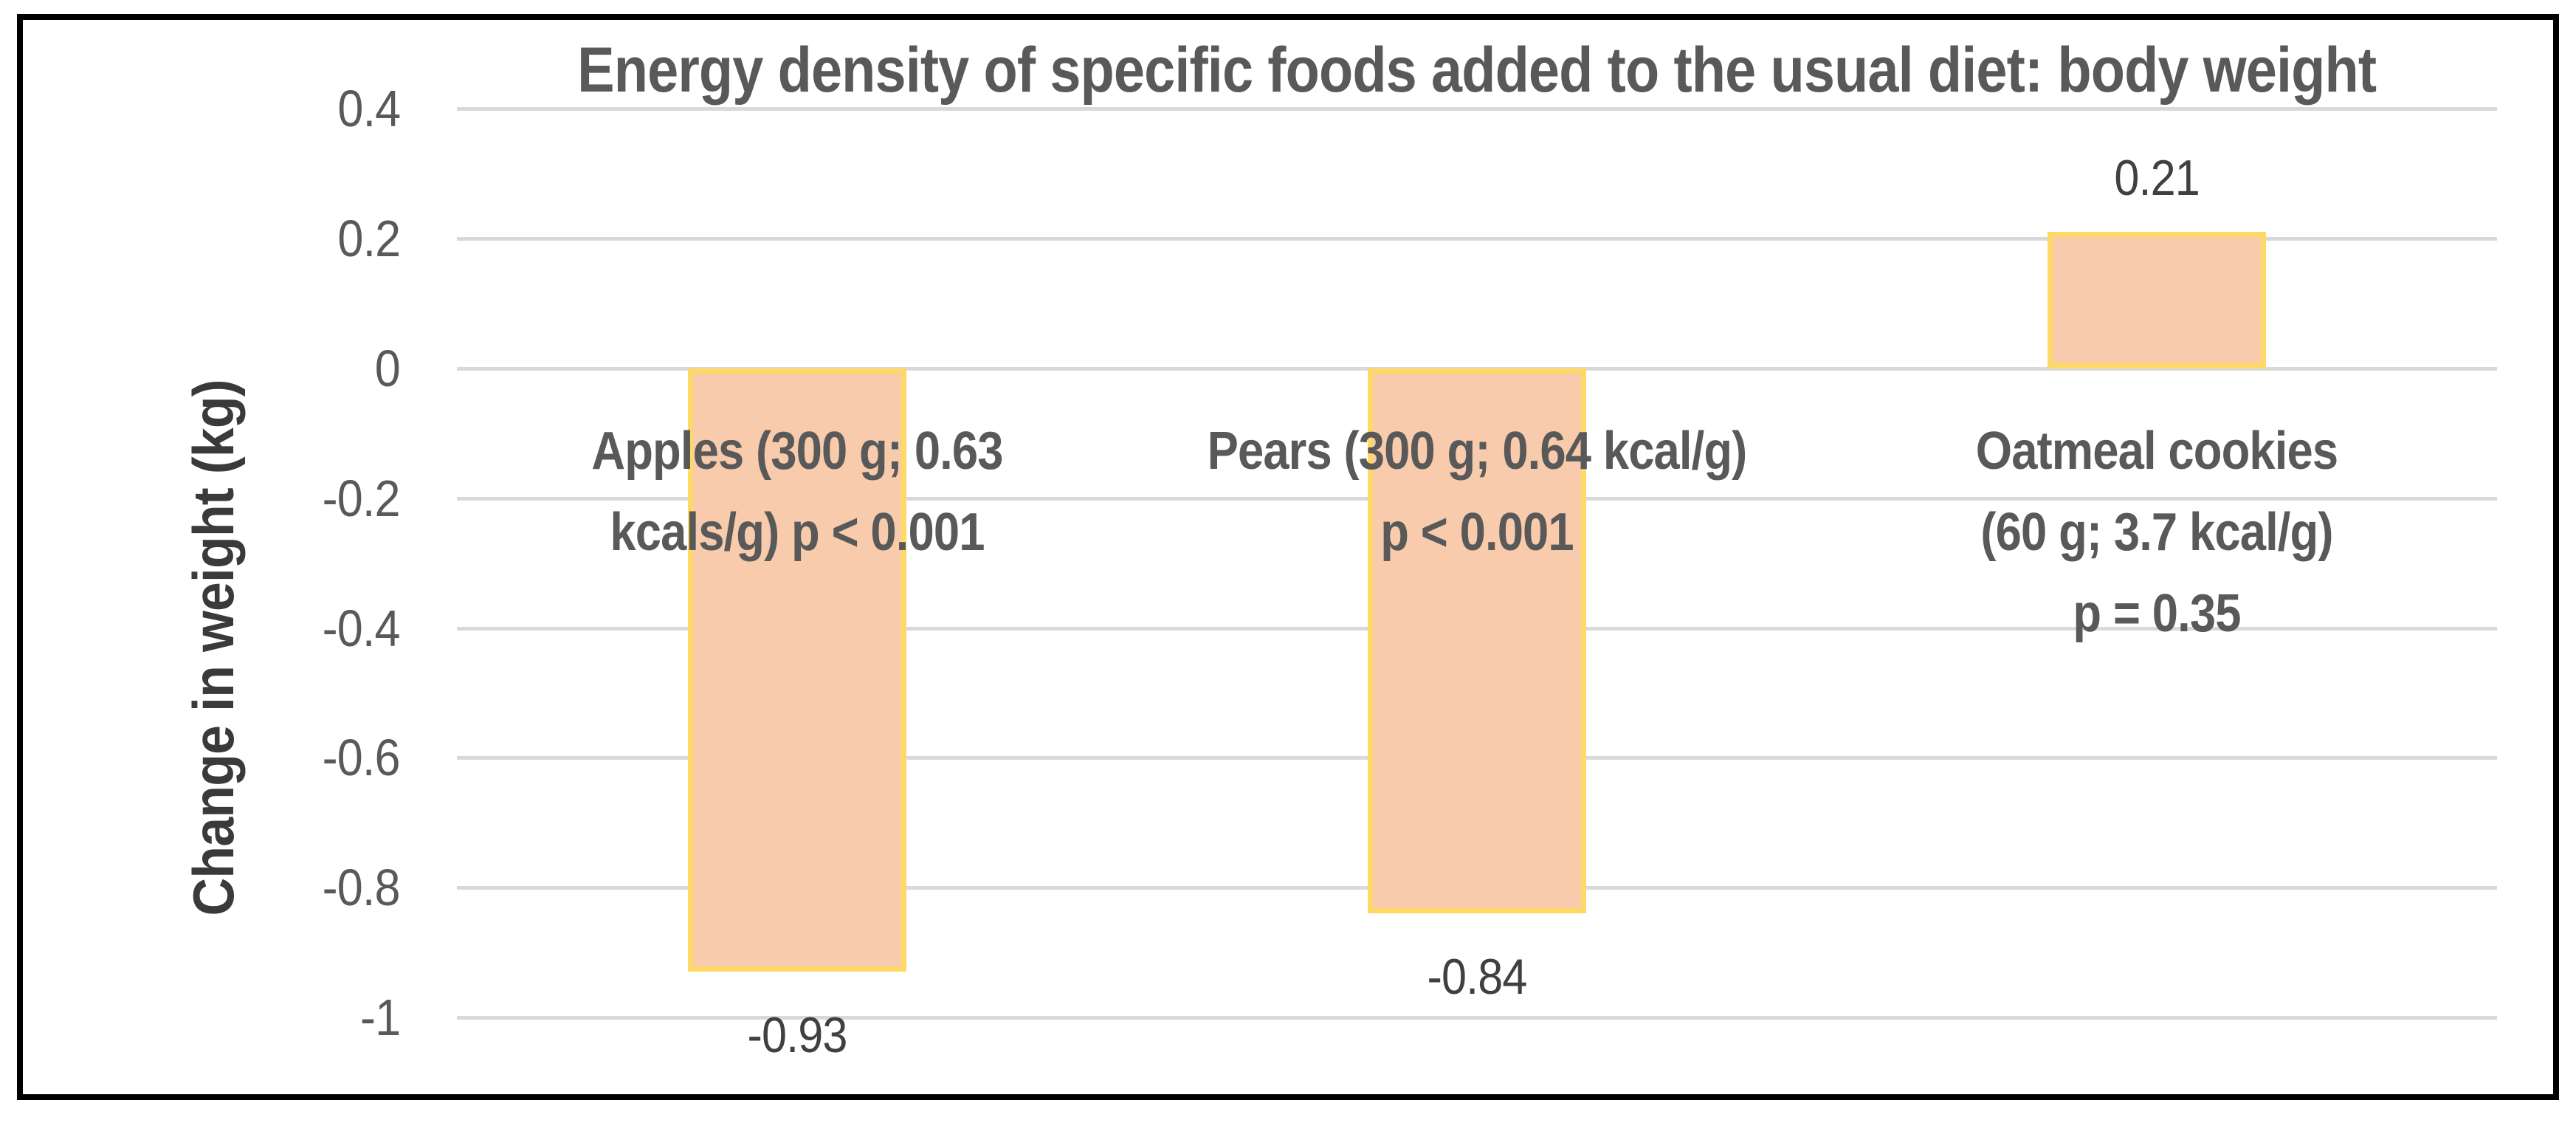  Describe the element at coordinates (253, 368) in the screenshot. I see `y-tick-label: 0` at that location.